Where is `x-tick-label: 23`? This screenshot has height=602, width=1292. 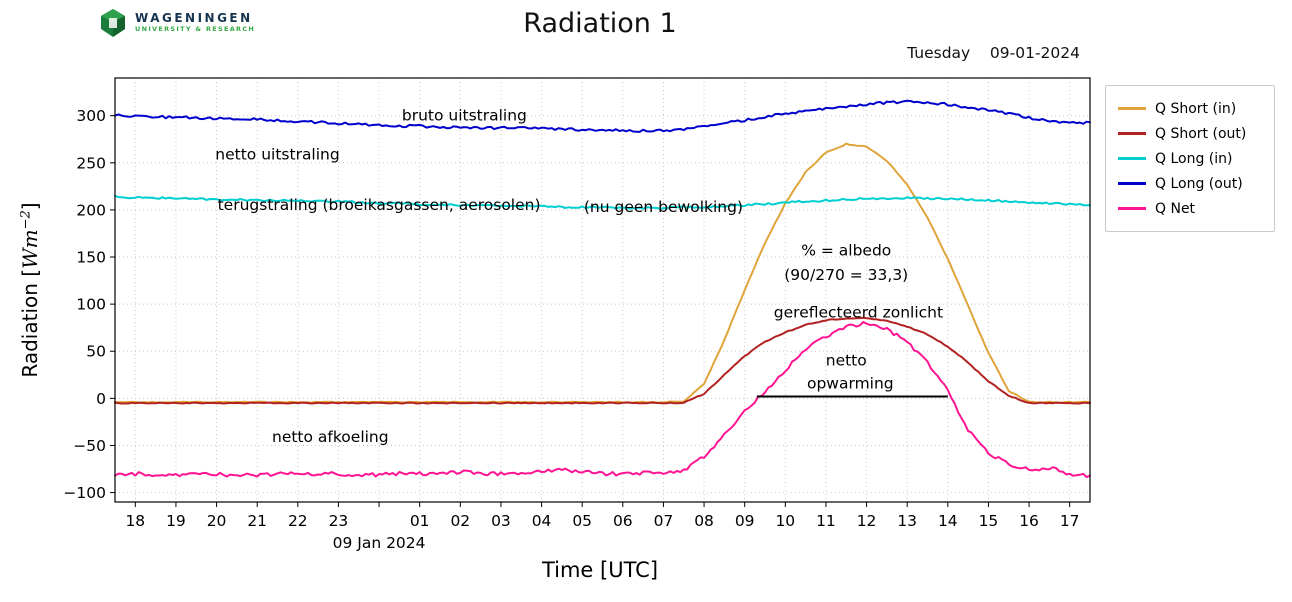
x-tick-label: 23 is located at coordinates (339, 521).